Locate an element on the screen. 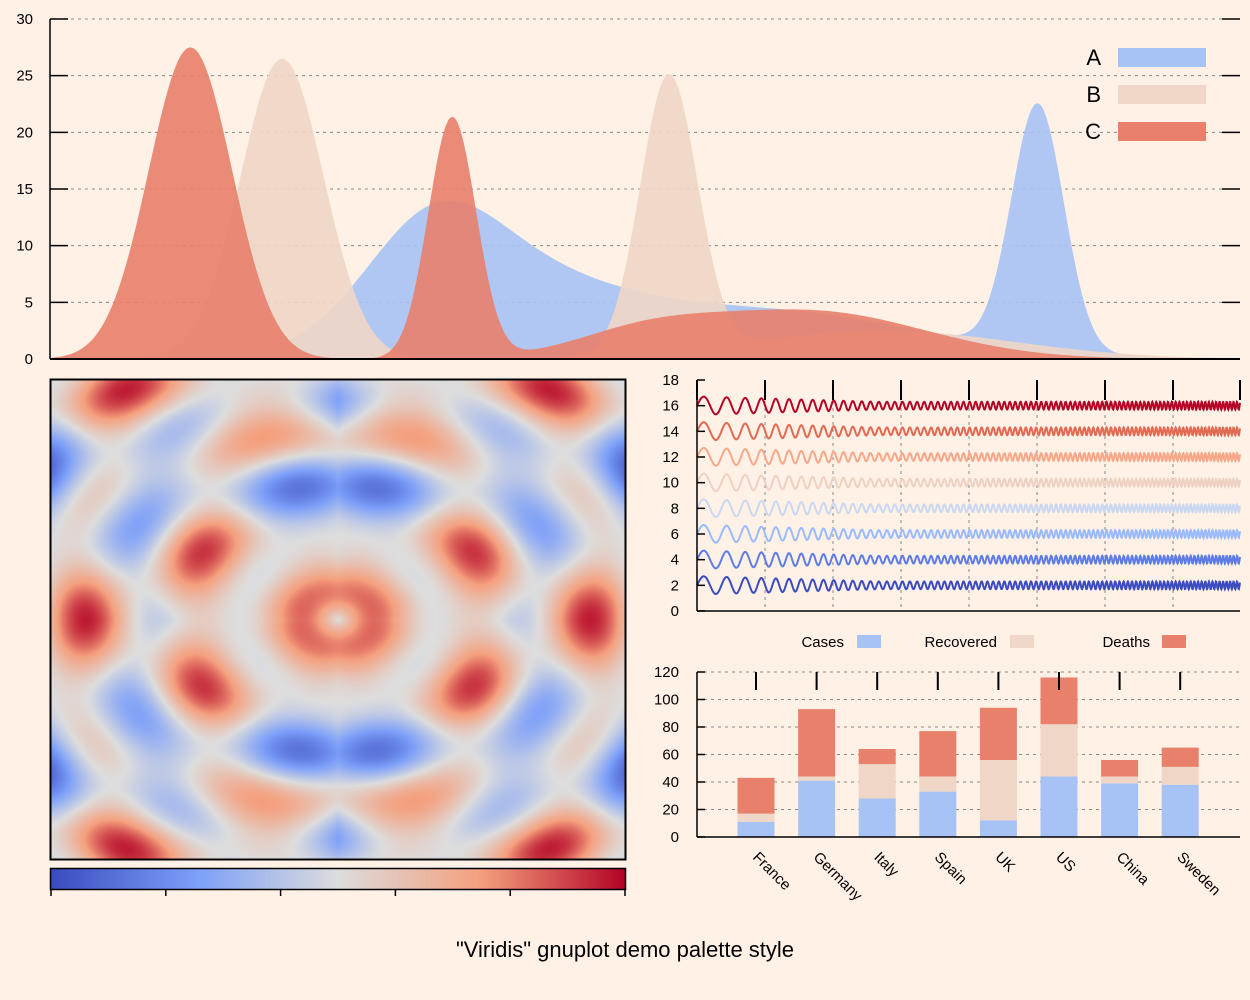 This screenshot has height=1000, width=1250. bars-ytick-label: 60 is located at coordinates (670, 755).